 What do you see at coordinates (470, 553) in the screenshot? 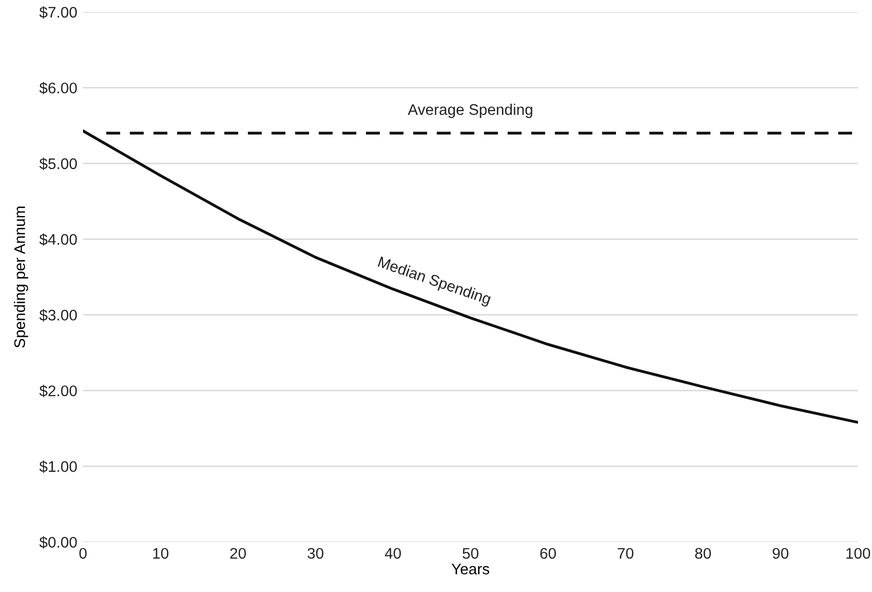
I see `x-tick-label: 50` at bounding box center [470, 553].